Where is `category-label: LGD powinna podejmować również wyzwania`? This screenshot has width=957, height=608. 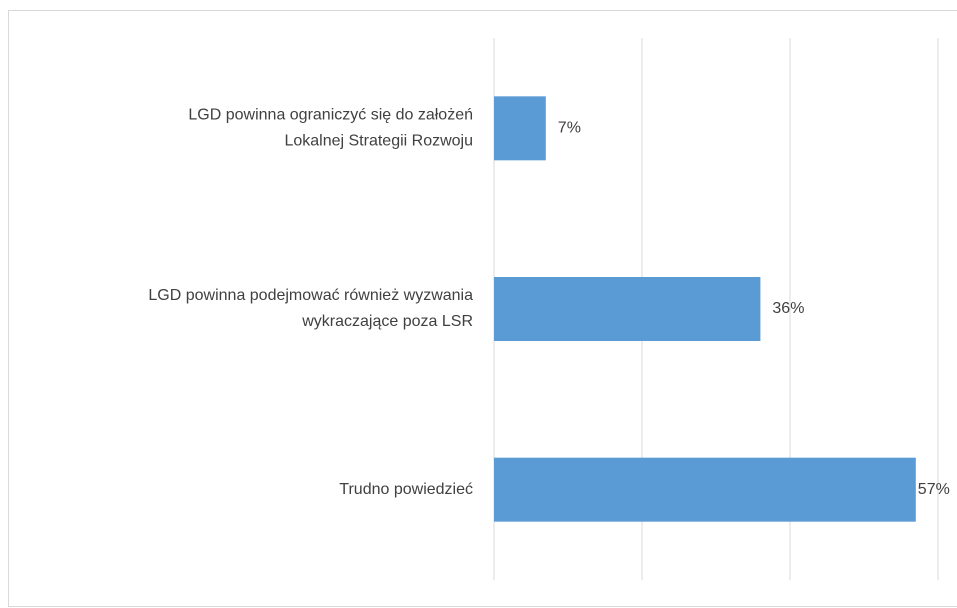 category-label: LGD powinna podejmować również wyzwania is located at coordinates (310, 295).